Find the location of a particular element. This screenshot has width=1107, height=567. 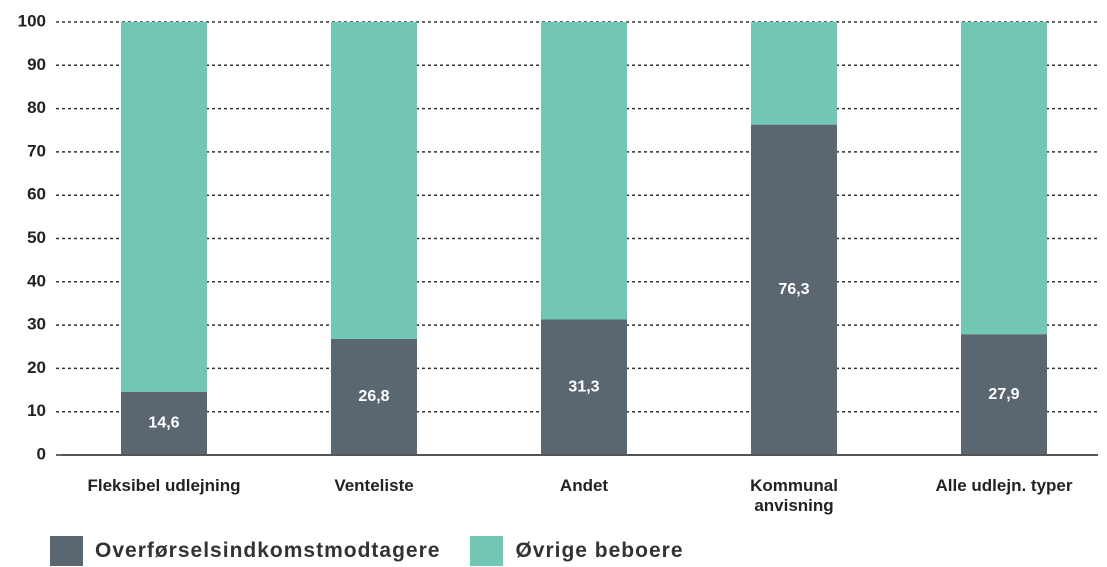

value-label: 76,3 is located at coordinates (793, 289).